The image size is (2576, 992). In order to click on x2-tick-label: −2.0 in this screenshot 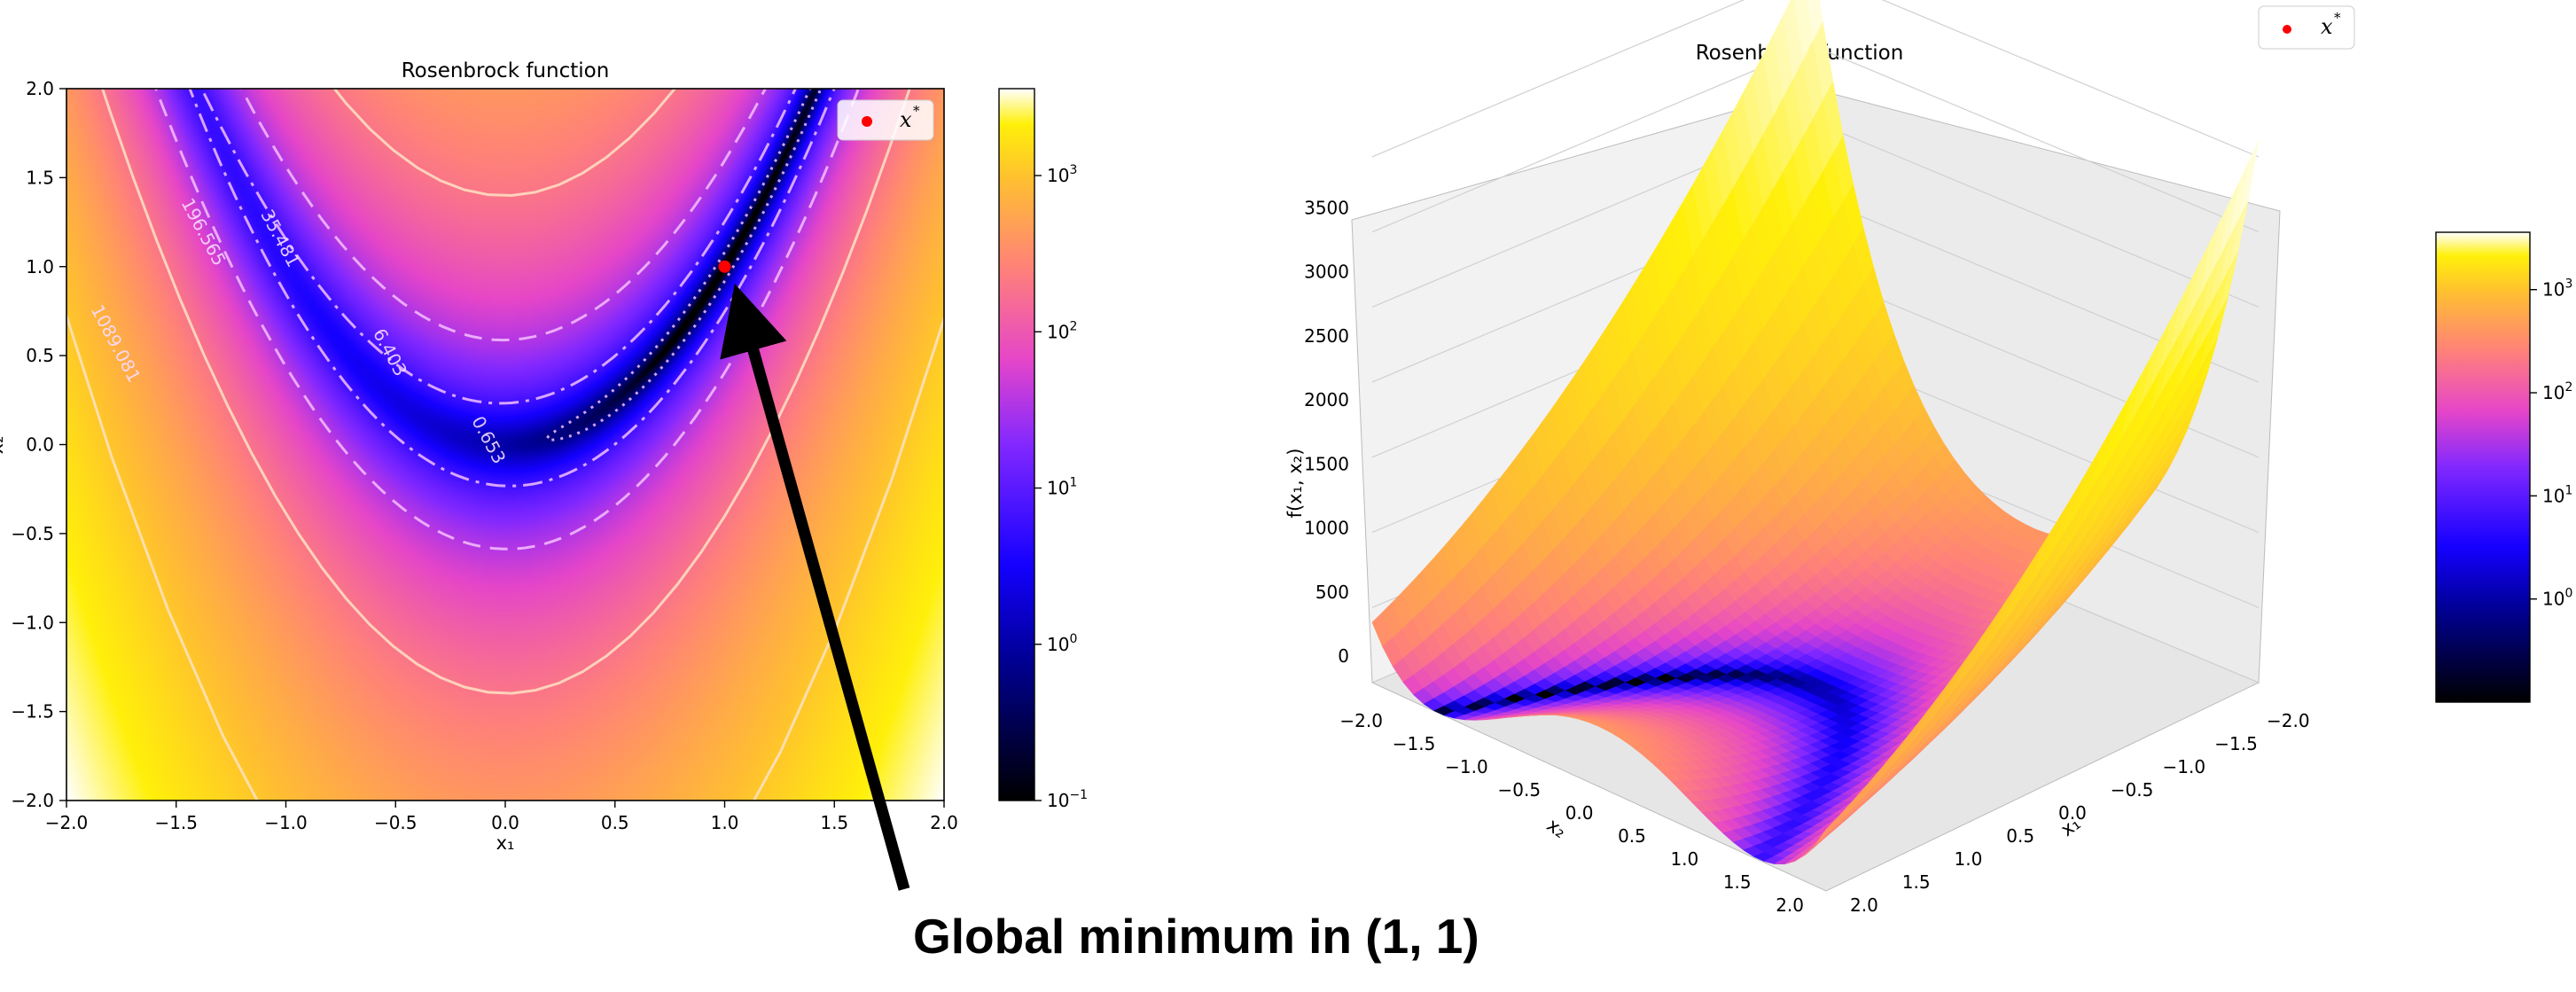, I will do `click(1361, 720)`.